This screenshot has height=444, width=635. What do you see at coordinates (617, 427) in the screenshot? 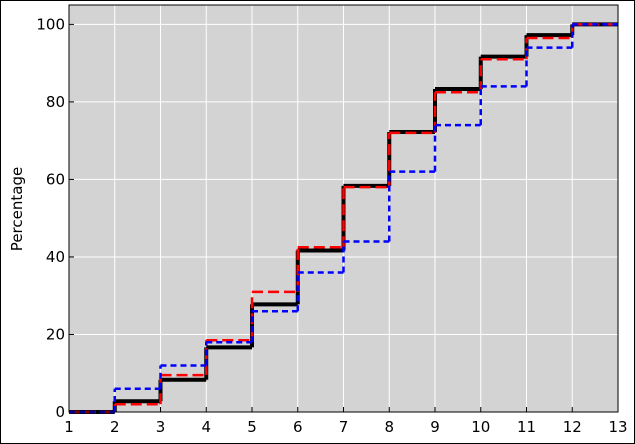
I see `x-tick-label: 13` at bounding box center [617, 427].